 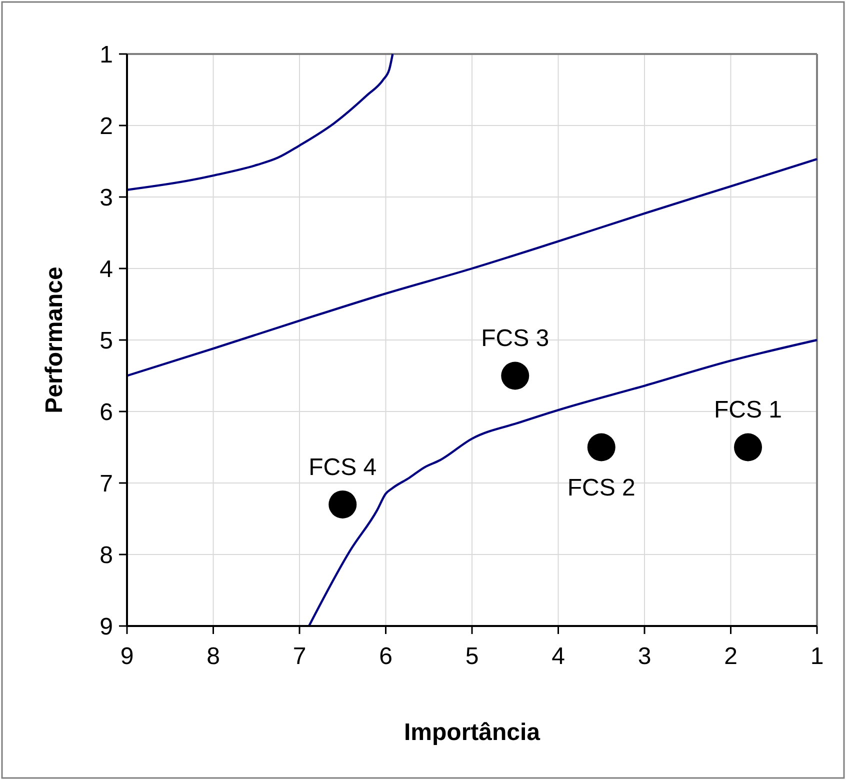 I want to click on annotation: FCS 3, so click(x=515, y=338).